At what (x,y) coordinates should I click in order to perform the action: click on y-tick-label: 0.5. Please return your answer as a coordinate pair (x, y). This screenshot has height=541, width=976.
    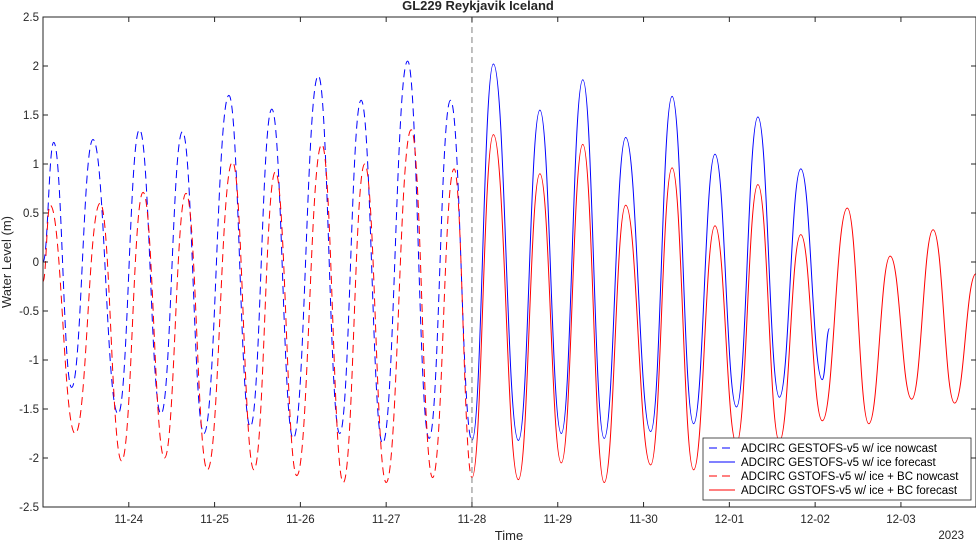
    Looking at the image, I should click on (31, 214).